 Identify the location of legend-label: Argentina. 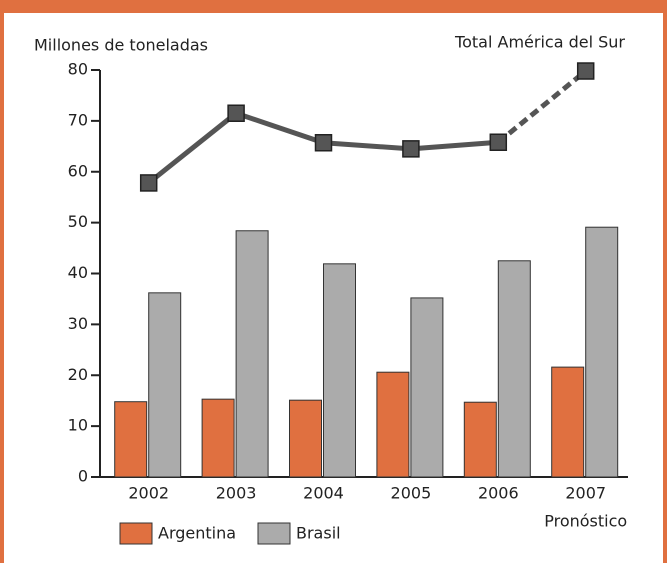
(197, 533).